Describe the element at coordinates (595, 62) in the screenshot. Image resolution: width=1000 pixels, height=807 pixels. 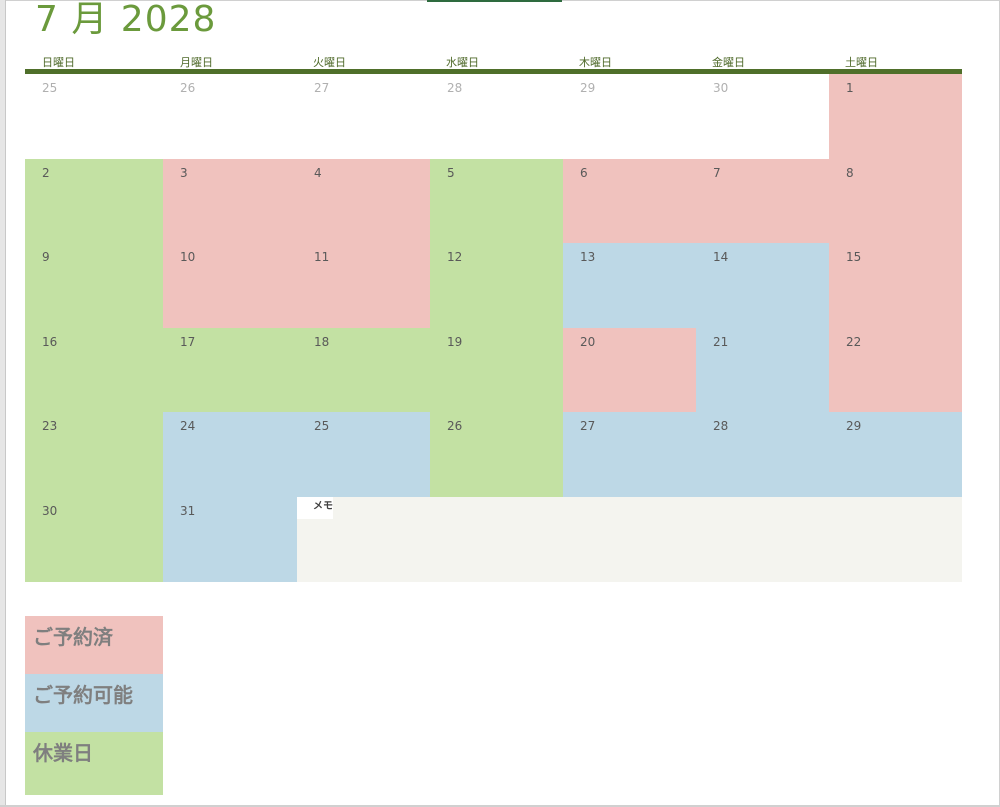
I see `weekday-header-thursday: 木曜日` at that location.